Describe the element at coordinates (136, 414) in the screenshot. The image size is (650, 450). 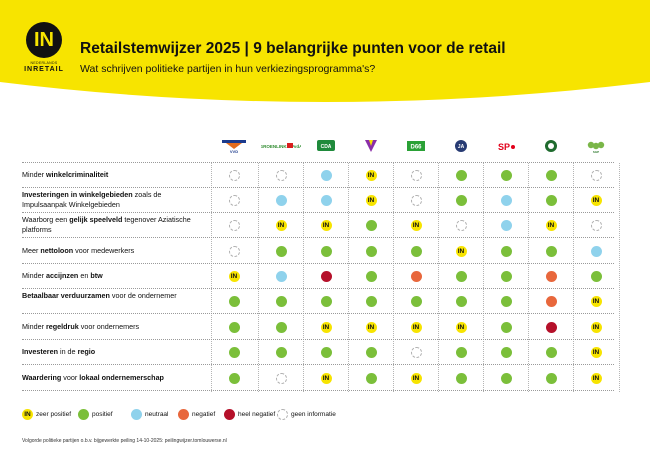
I see `legend-dot-neu` at that location.